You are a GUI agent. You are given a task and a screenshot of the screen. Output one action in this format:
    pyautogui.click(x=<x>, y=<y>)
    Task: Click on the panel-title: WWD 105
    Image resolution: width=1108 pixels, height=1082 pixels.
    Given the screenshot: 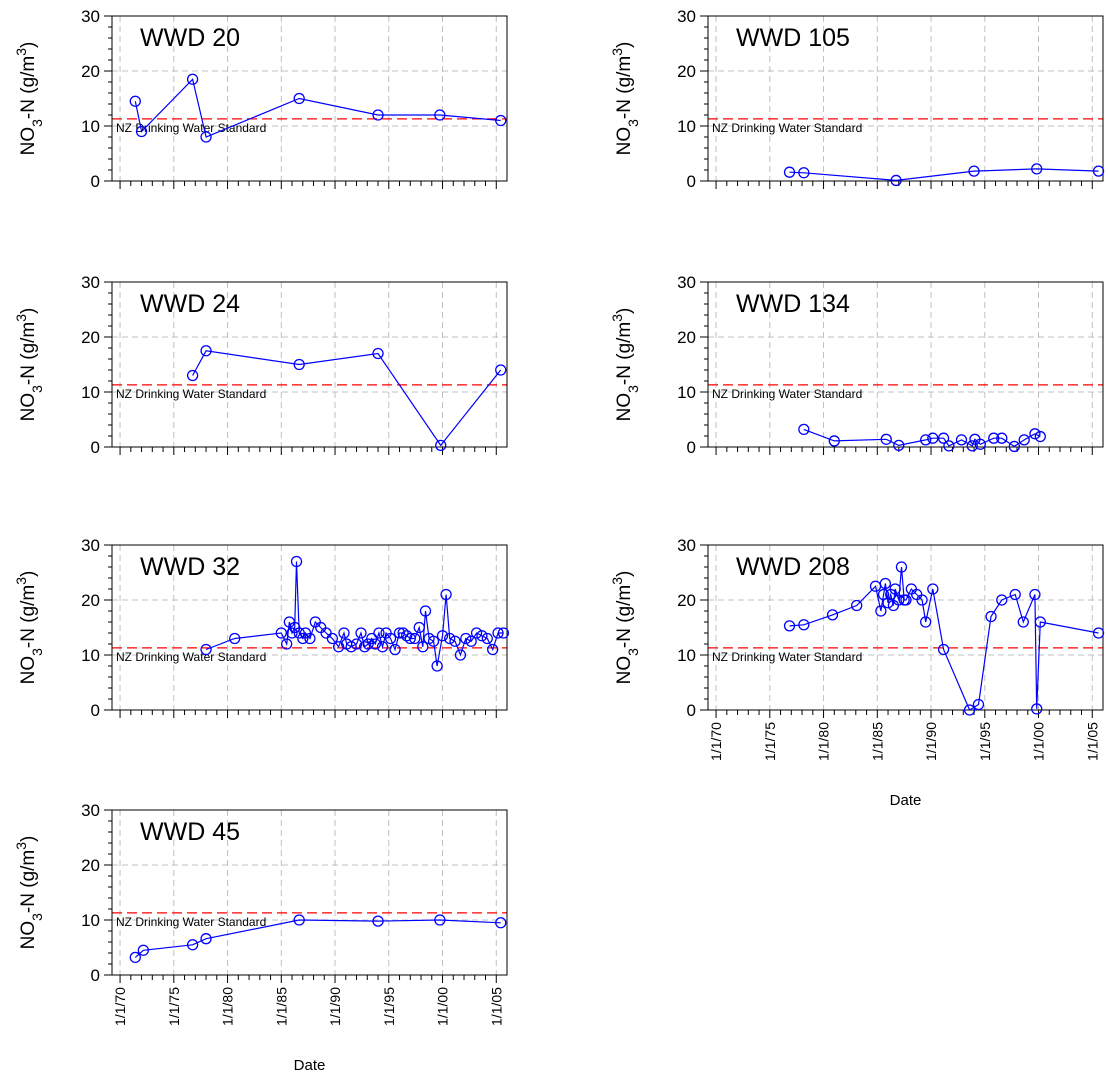 What is the action you would take?
    pyautogui.click(x=793, y=38)
    